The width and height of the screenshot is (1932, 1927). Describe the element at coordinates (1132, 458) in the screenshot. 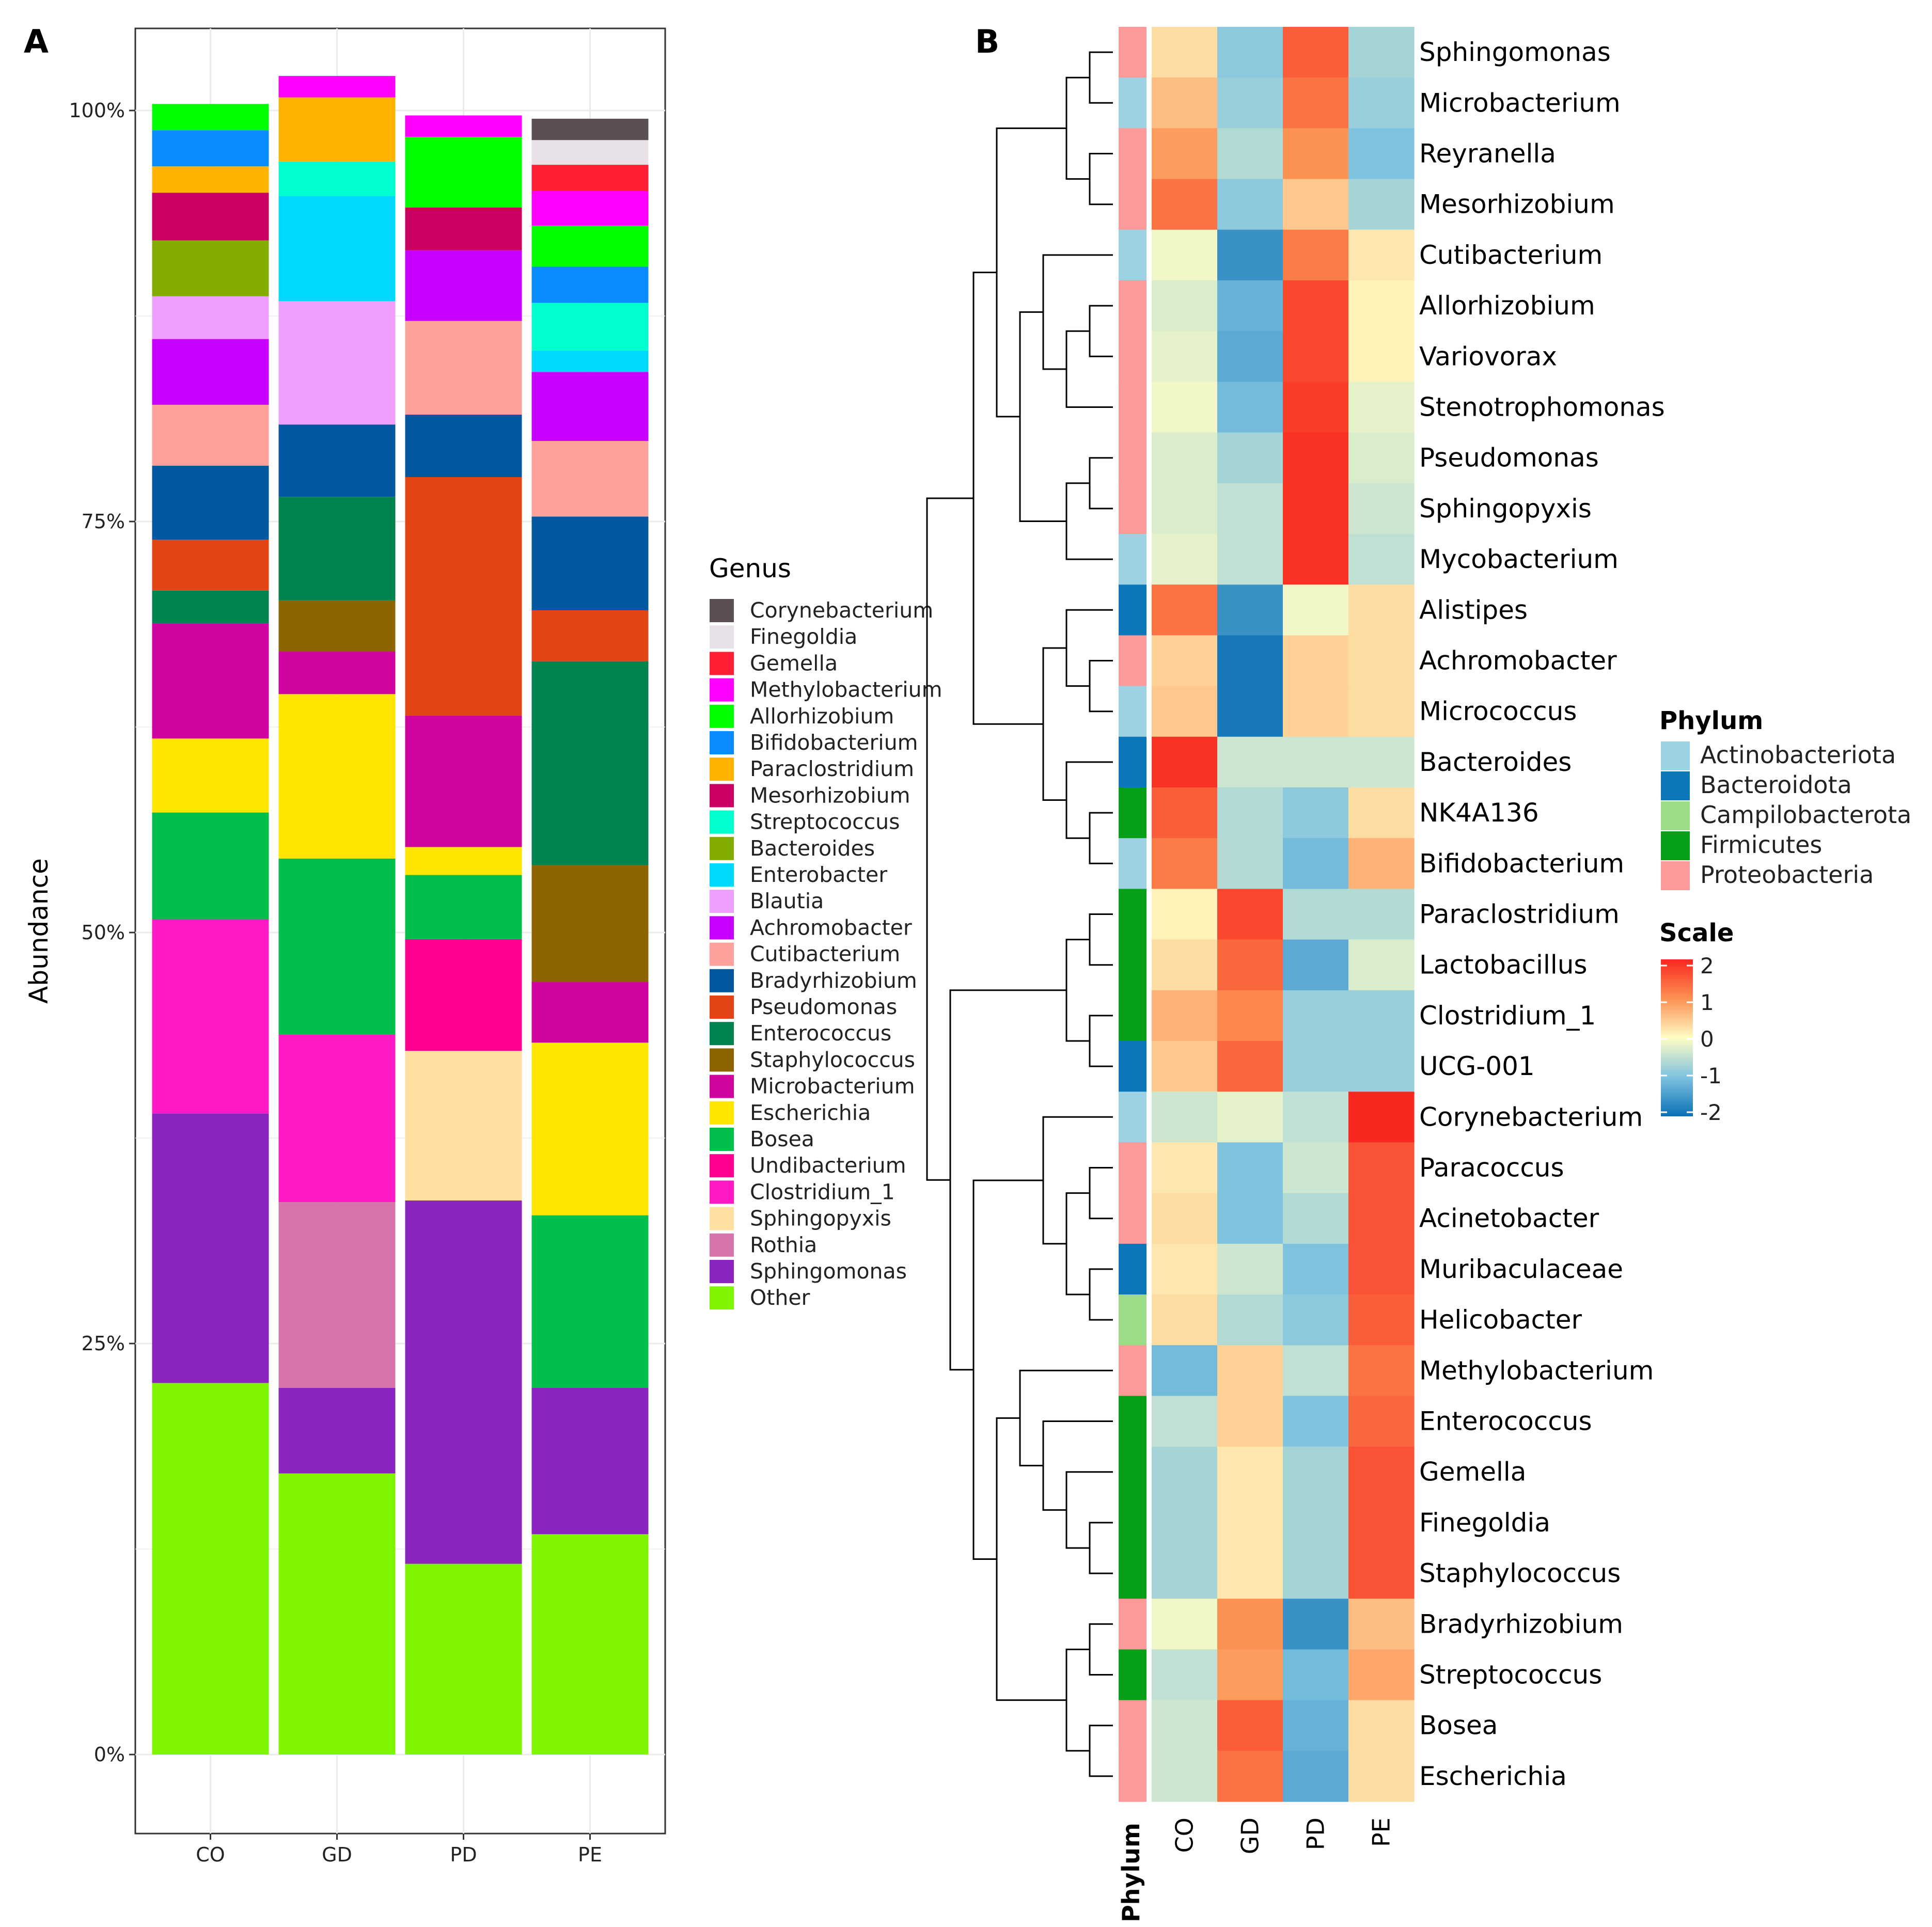

I see `phylum-cell-pseudomonas` at that location.